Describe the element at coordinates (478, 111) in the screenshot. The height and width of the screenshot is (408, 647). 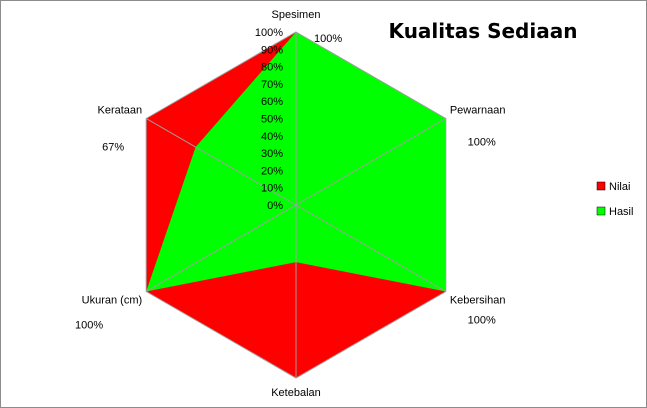
I see `axis-label-2: Pewarnaan` at that location.